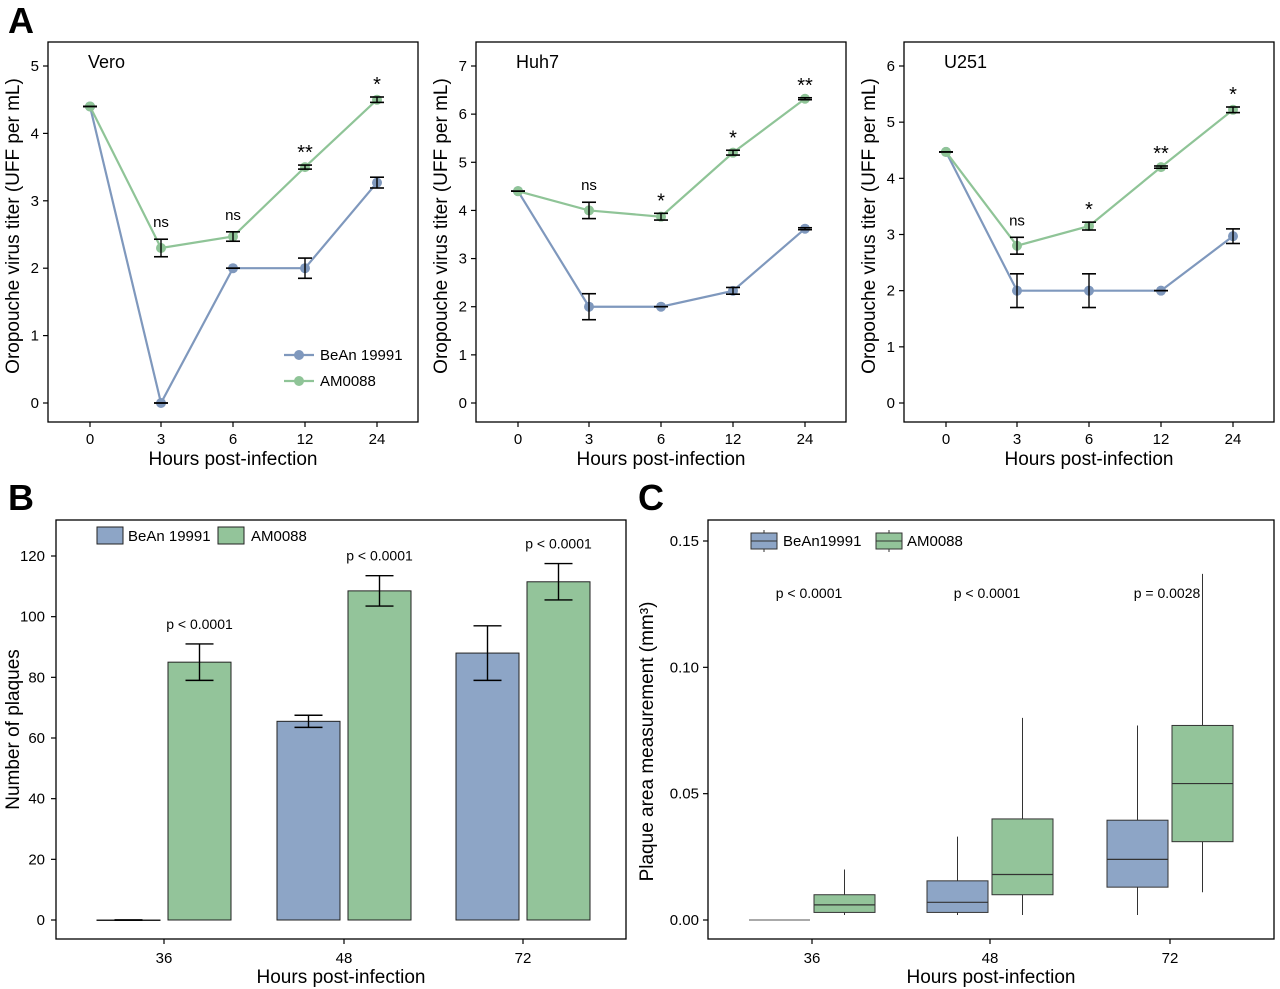  What do you see at coordinates (1167, 593) in the screenshot?
I see `p-value-label: p = 0.0028` at bounding box center [1167, 593].